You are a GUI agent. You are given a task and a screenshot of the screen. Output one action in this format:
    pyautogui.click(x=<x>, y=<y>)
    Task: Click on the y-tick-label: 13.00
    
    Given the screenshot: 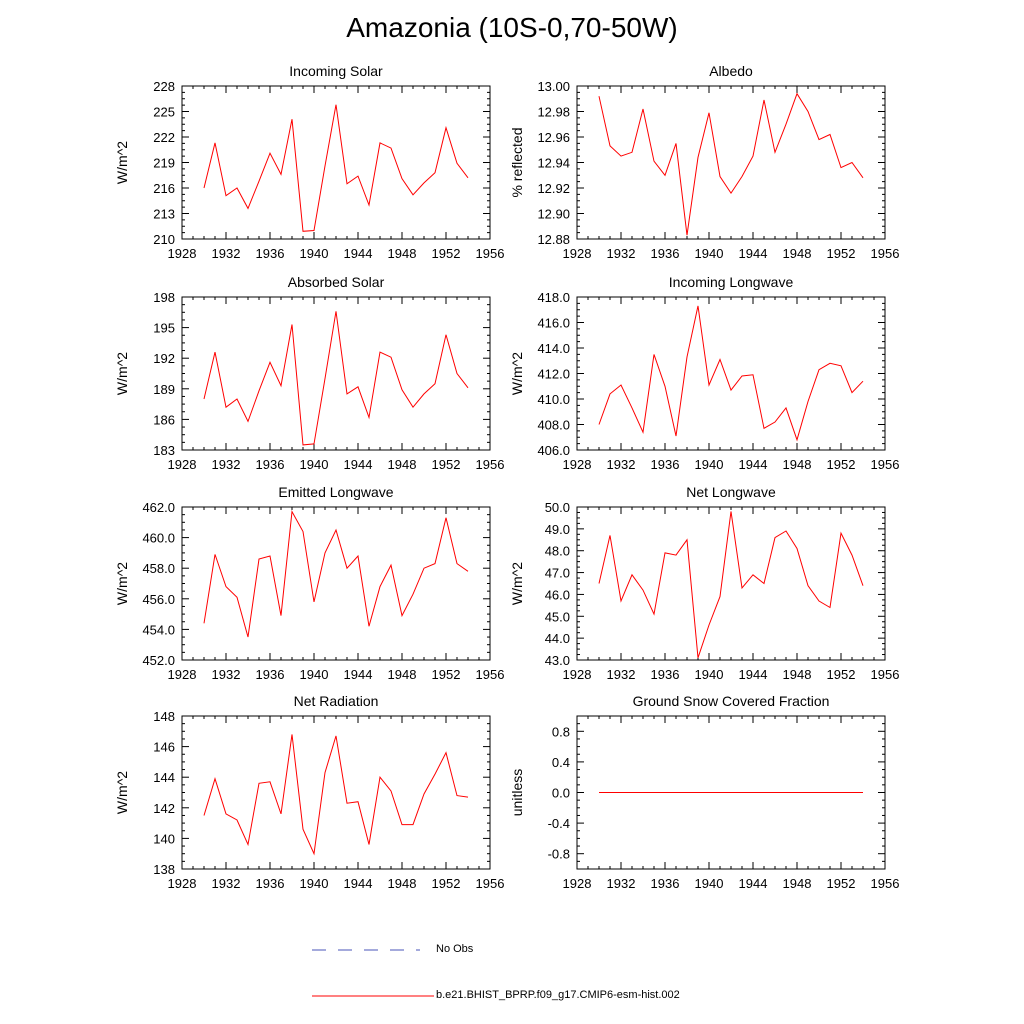 What is the action you would take?
    pyautogui.click(x=553, y=86)
    